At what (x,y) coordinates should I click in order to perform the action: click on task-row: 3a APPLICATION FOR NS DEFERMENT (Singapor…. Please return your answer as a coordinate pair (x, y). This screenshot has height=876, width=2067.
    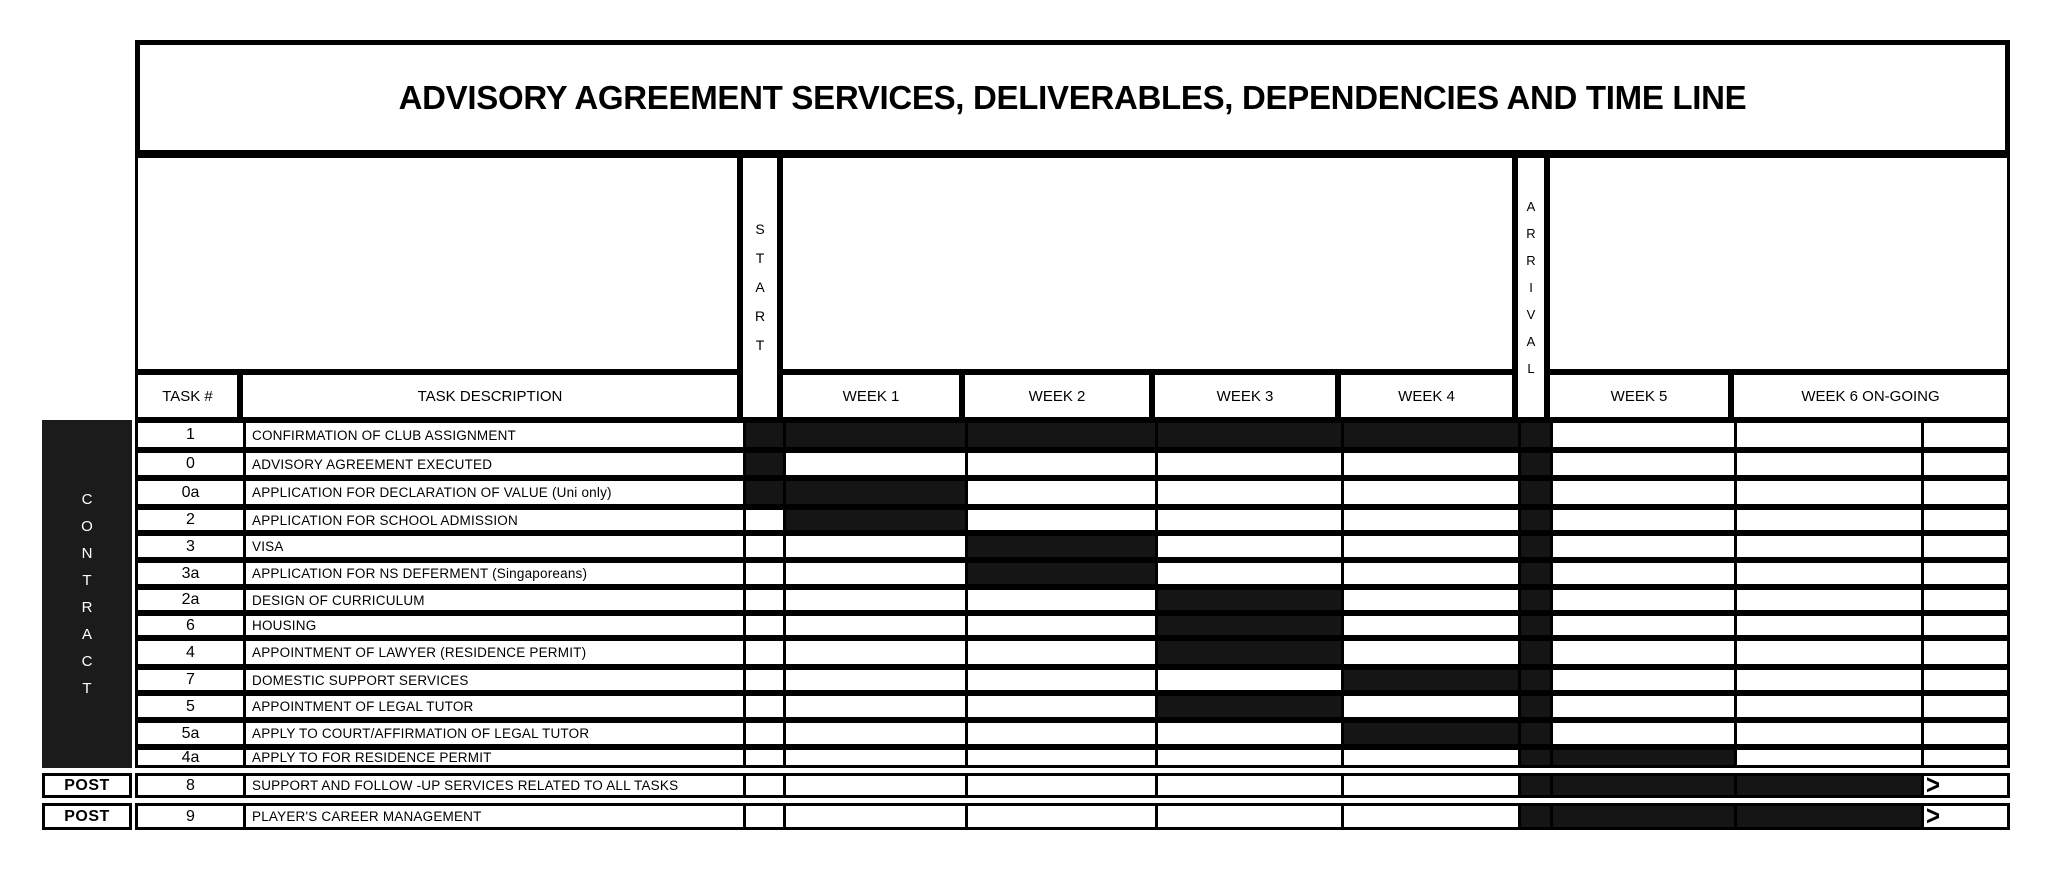
    Looking at the image, I should click on (1072, 573).